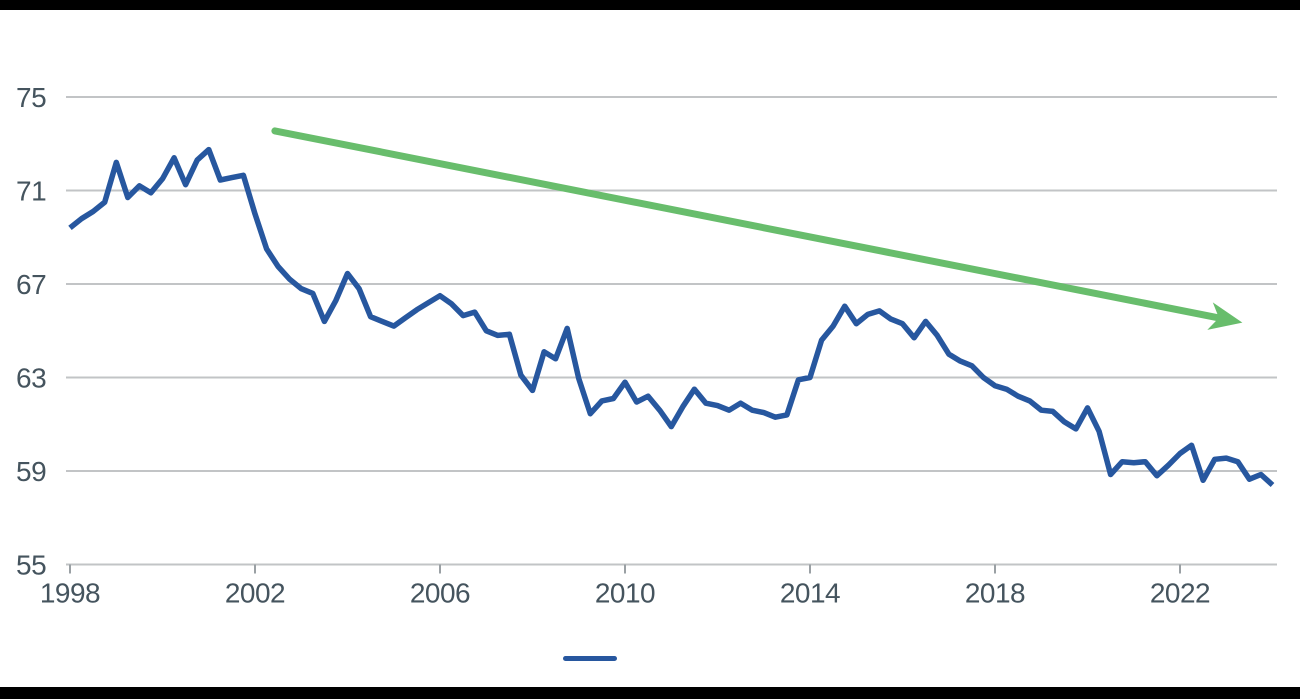  I want to click on y-axis-tick-label: 75, so click(31, 97).